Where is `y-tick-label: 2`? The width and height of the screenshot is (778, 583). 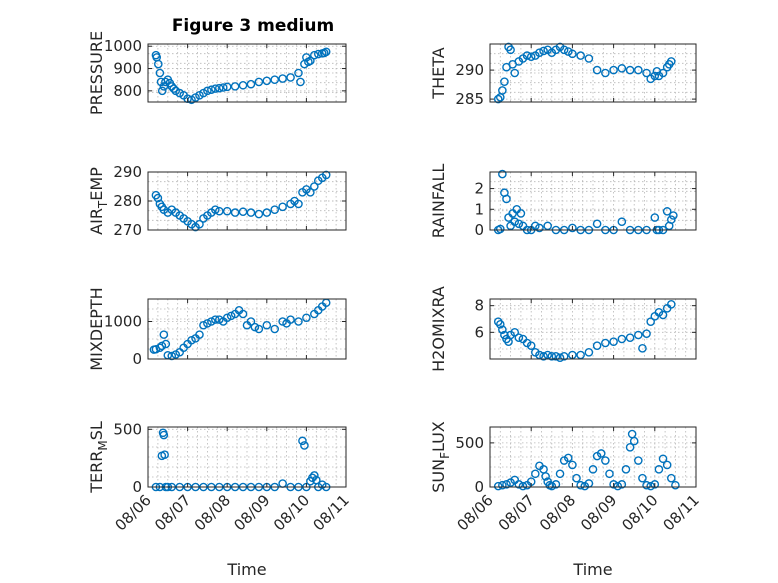
y-tick-label: 2 is located at coordinates (479, 189).